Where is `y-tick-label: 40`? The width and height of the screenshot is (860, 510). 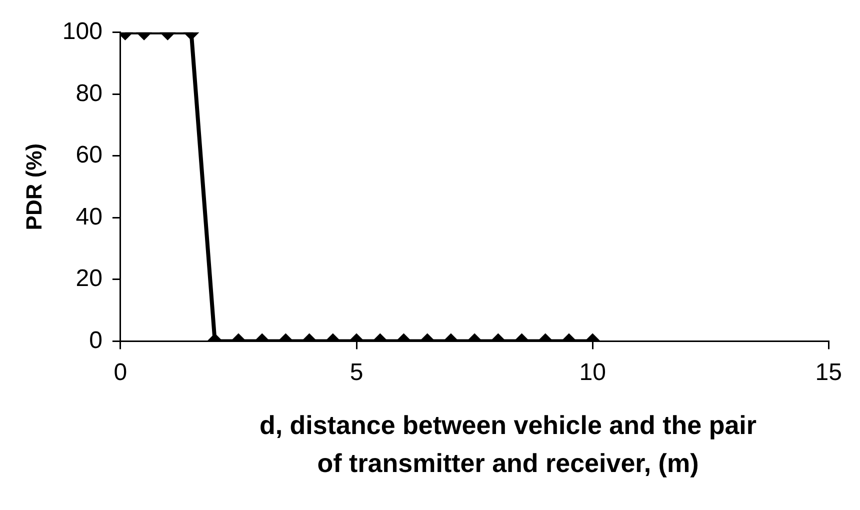 y-tick-label: 40 is located at coordinates (89, 216).